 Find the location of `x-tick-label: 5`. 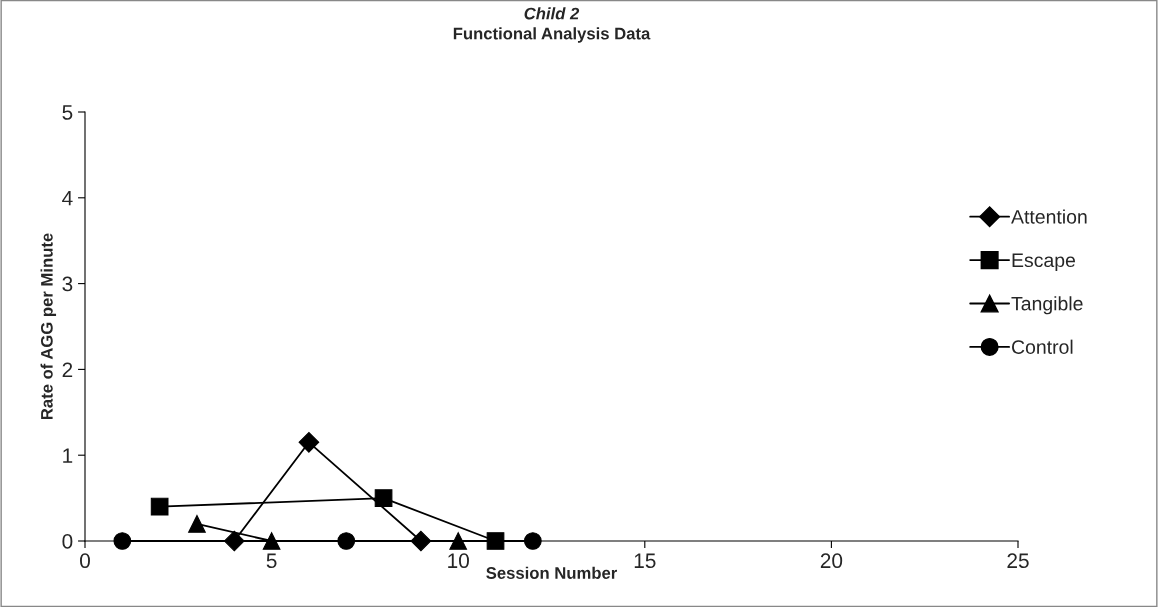

x-tick-label: 5 is located at coordinates (271, 561).